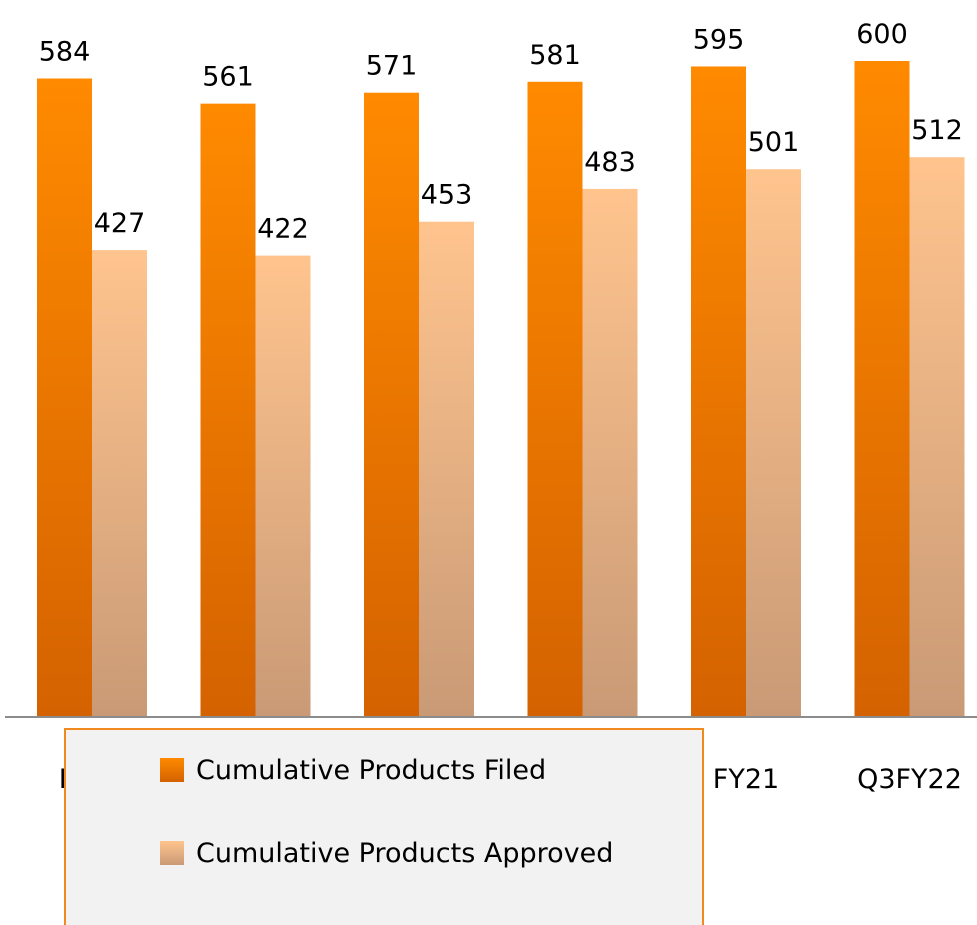 The image size is (977, 925). What do you see at coordinates (555, 55) in the screenshot?
I see `value-label-filed-fy20: 581` at bounding box center [555, 55].